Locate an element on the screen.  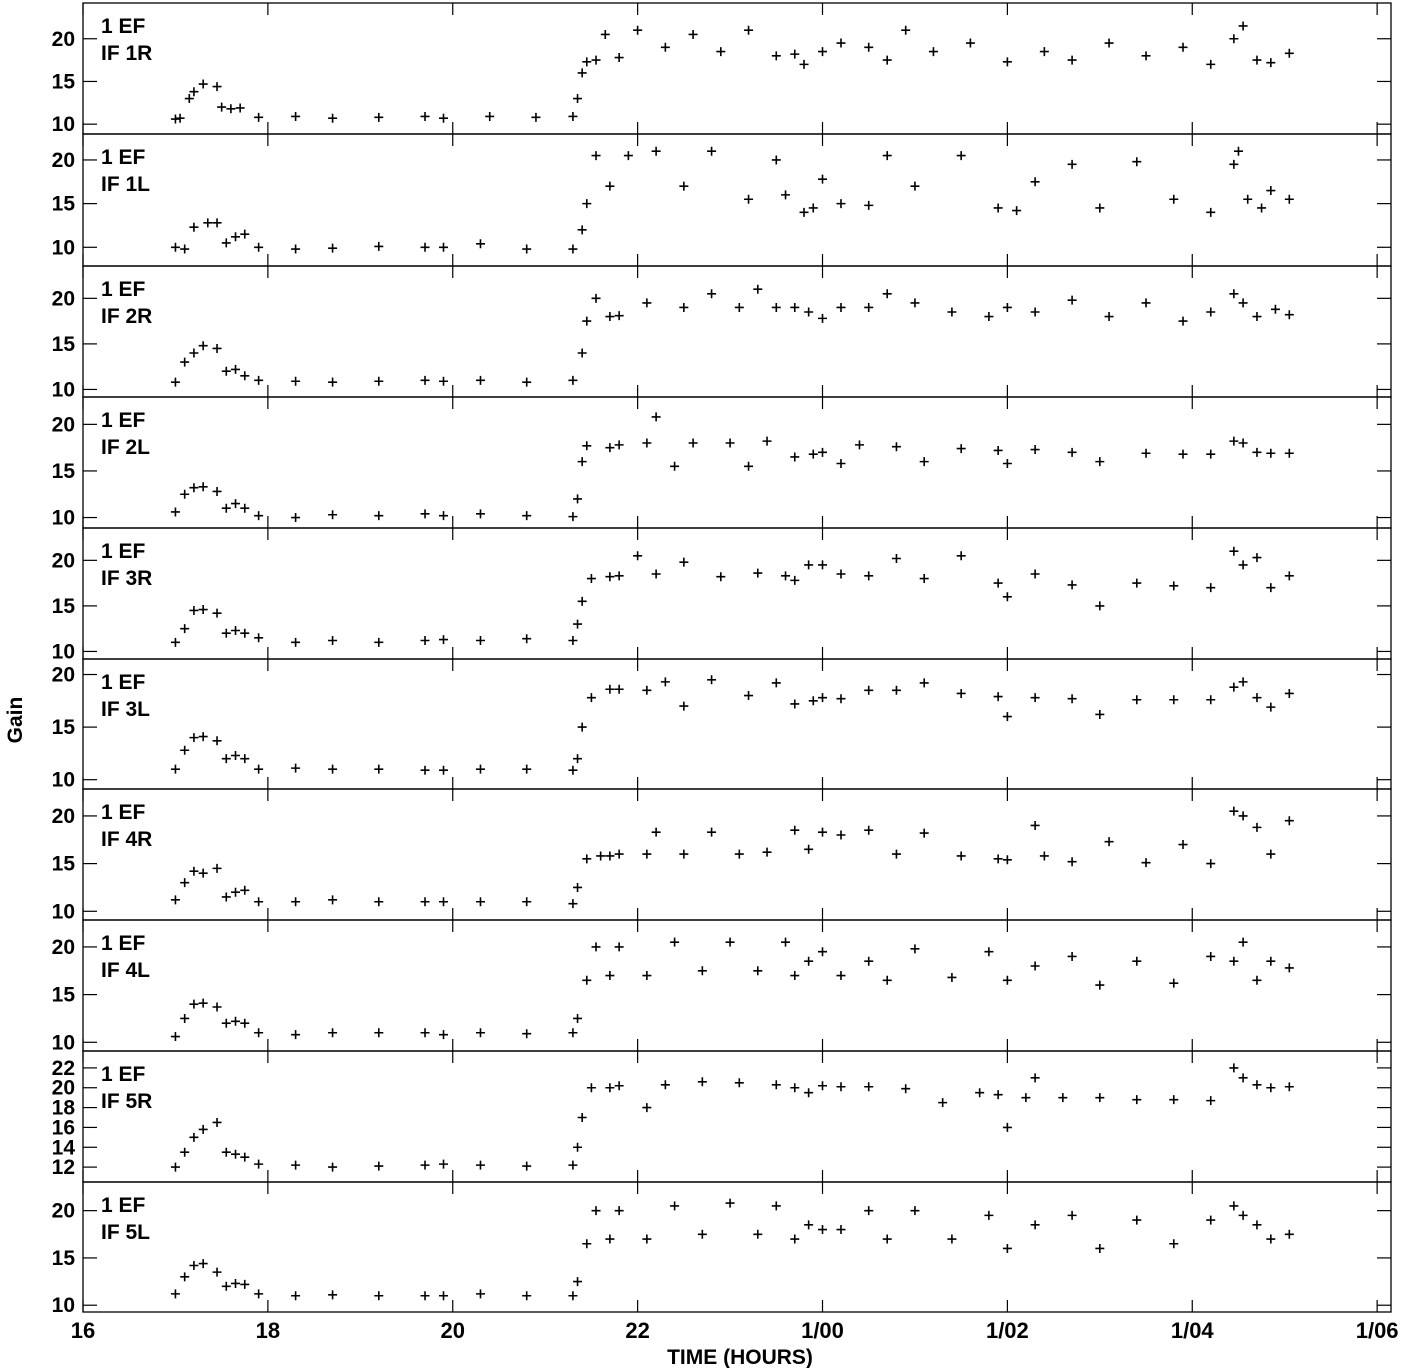
panel-label-antenna: 1 EF is located at coordinates (123, 420).